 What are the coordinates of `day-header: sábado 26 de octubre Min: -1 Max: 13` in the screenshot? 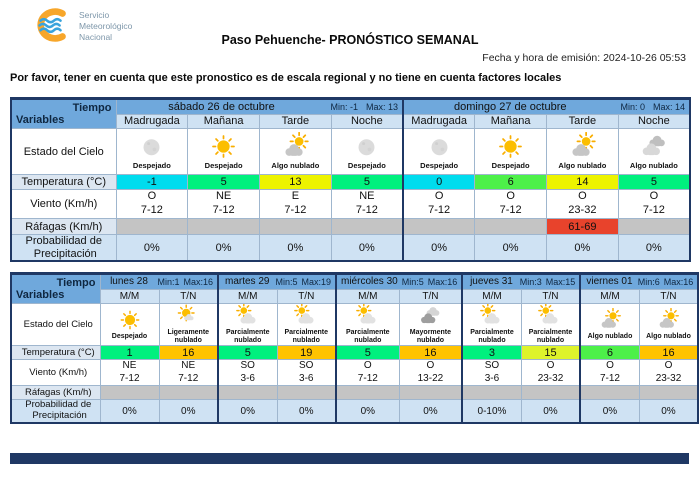 It's located at (259, 106).